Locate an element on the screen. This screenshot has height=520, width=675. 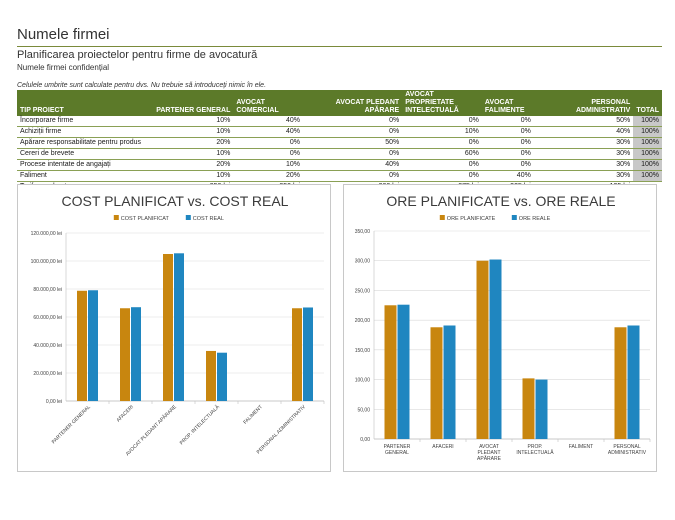
column-header: TIP PROIECT is located at coordinates (83, 103).